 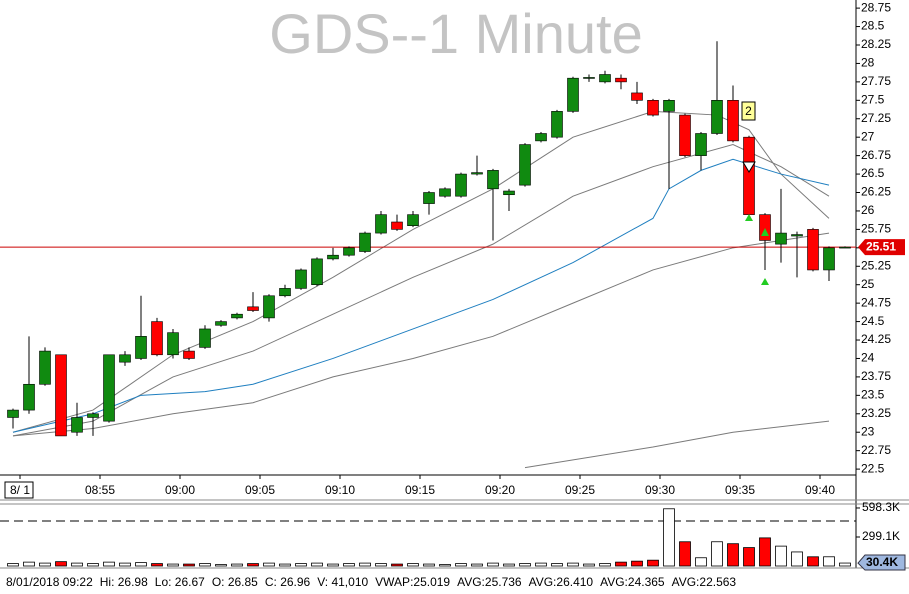 I want to click on y-tick-label: 25.75, so click(x=876, y=229).